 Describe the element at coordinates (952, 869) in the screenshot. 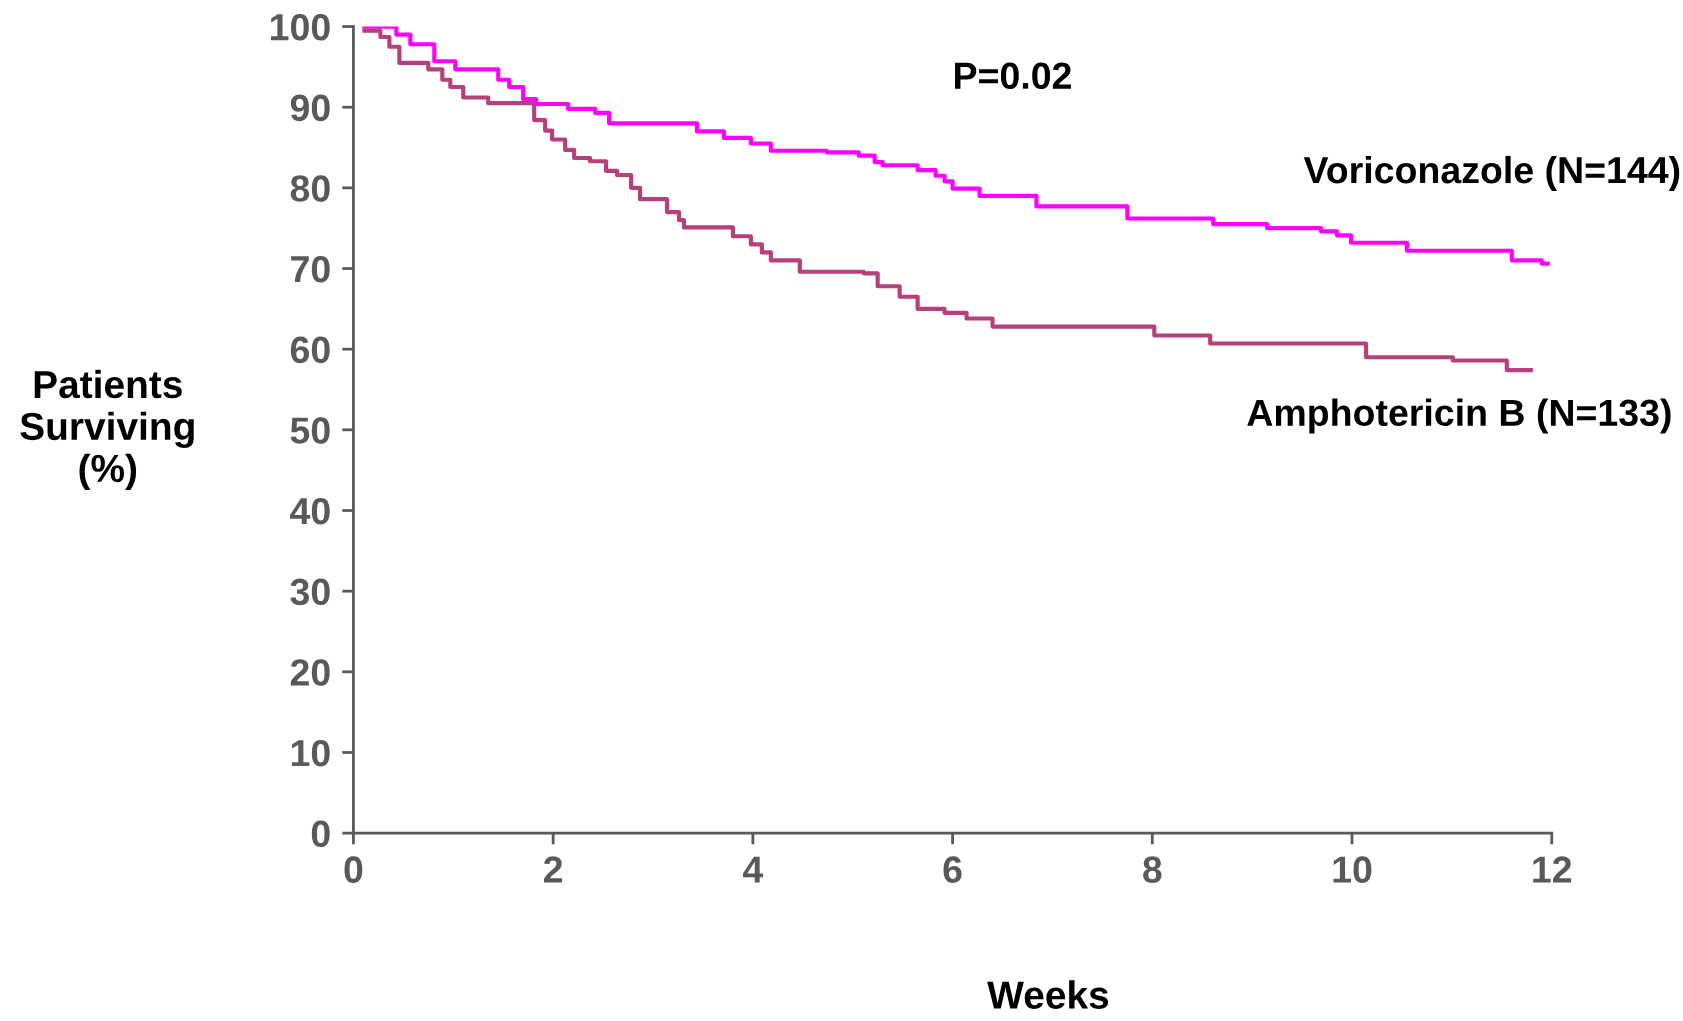

I see `x-tick-label: 6` at that location.